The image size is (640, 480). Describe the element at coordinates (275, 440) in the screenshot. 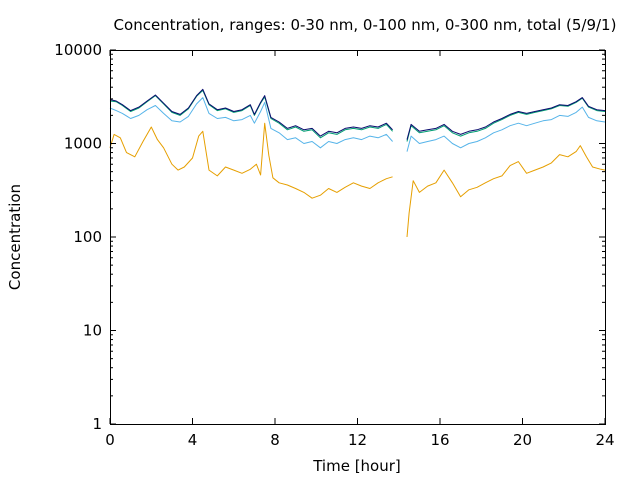

I see `x-tick-label: 8` at that location.